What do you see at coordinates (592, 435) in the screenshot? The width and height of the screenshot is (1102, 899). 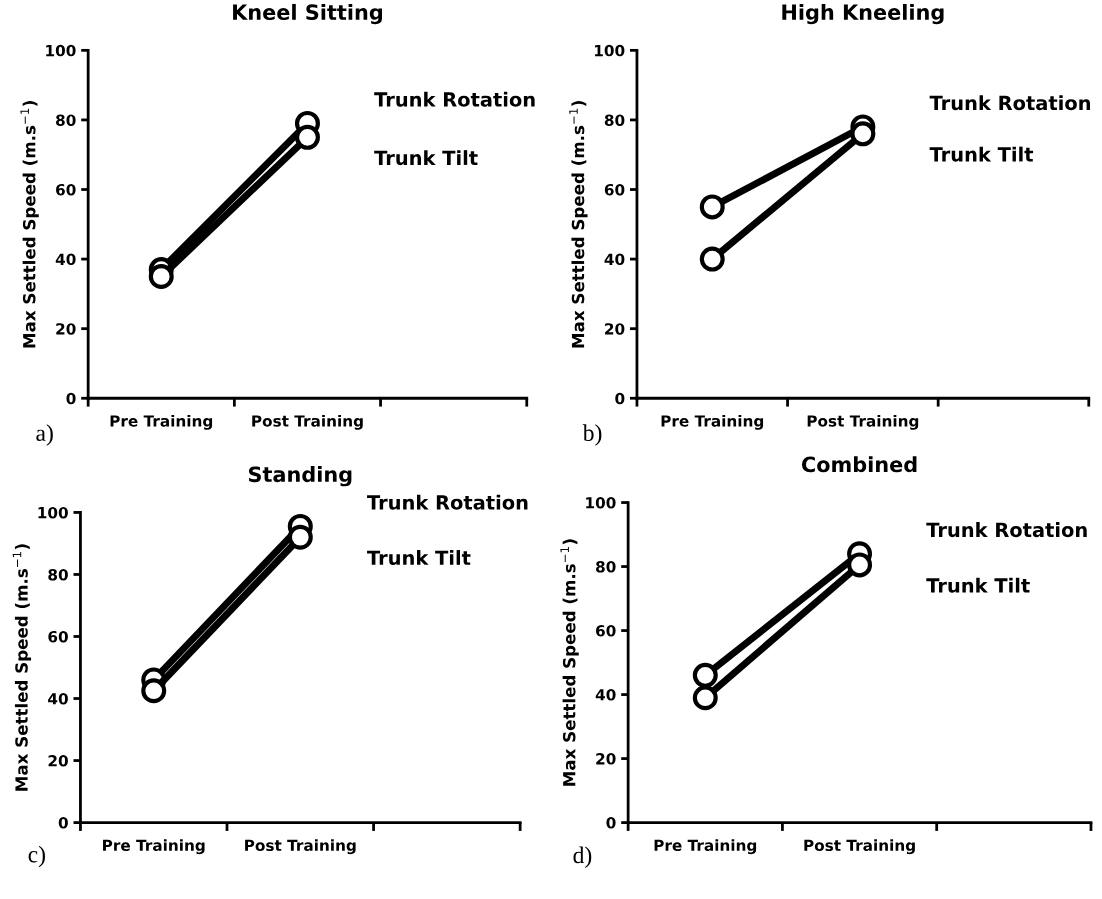 I see `text: b)` at bounding box center [592, 435].